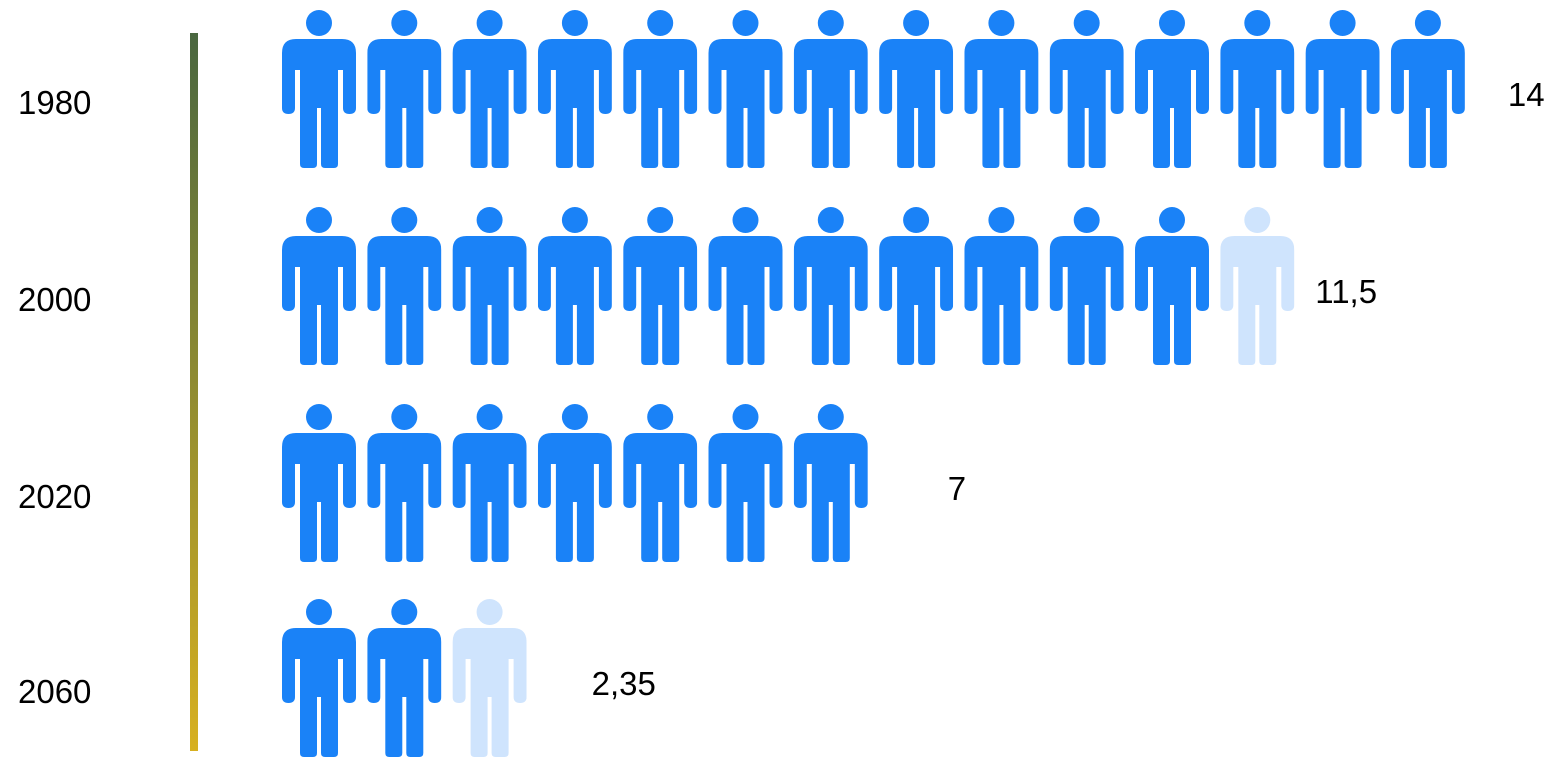 The image size is (1565, 759). I want to click on category-label-2060: 2060, so click(54, 691).